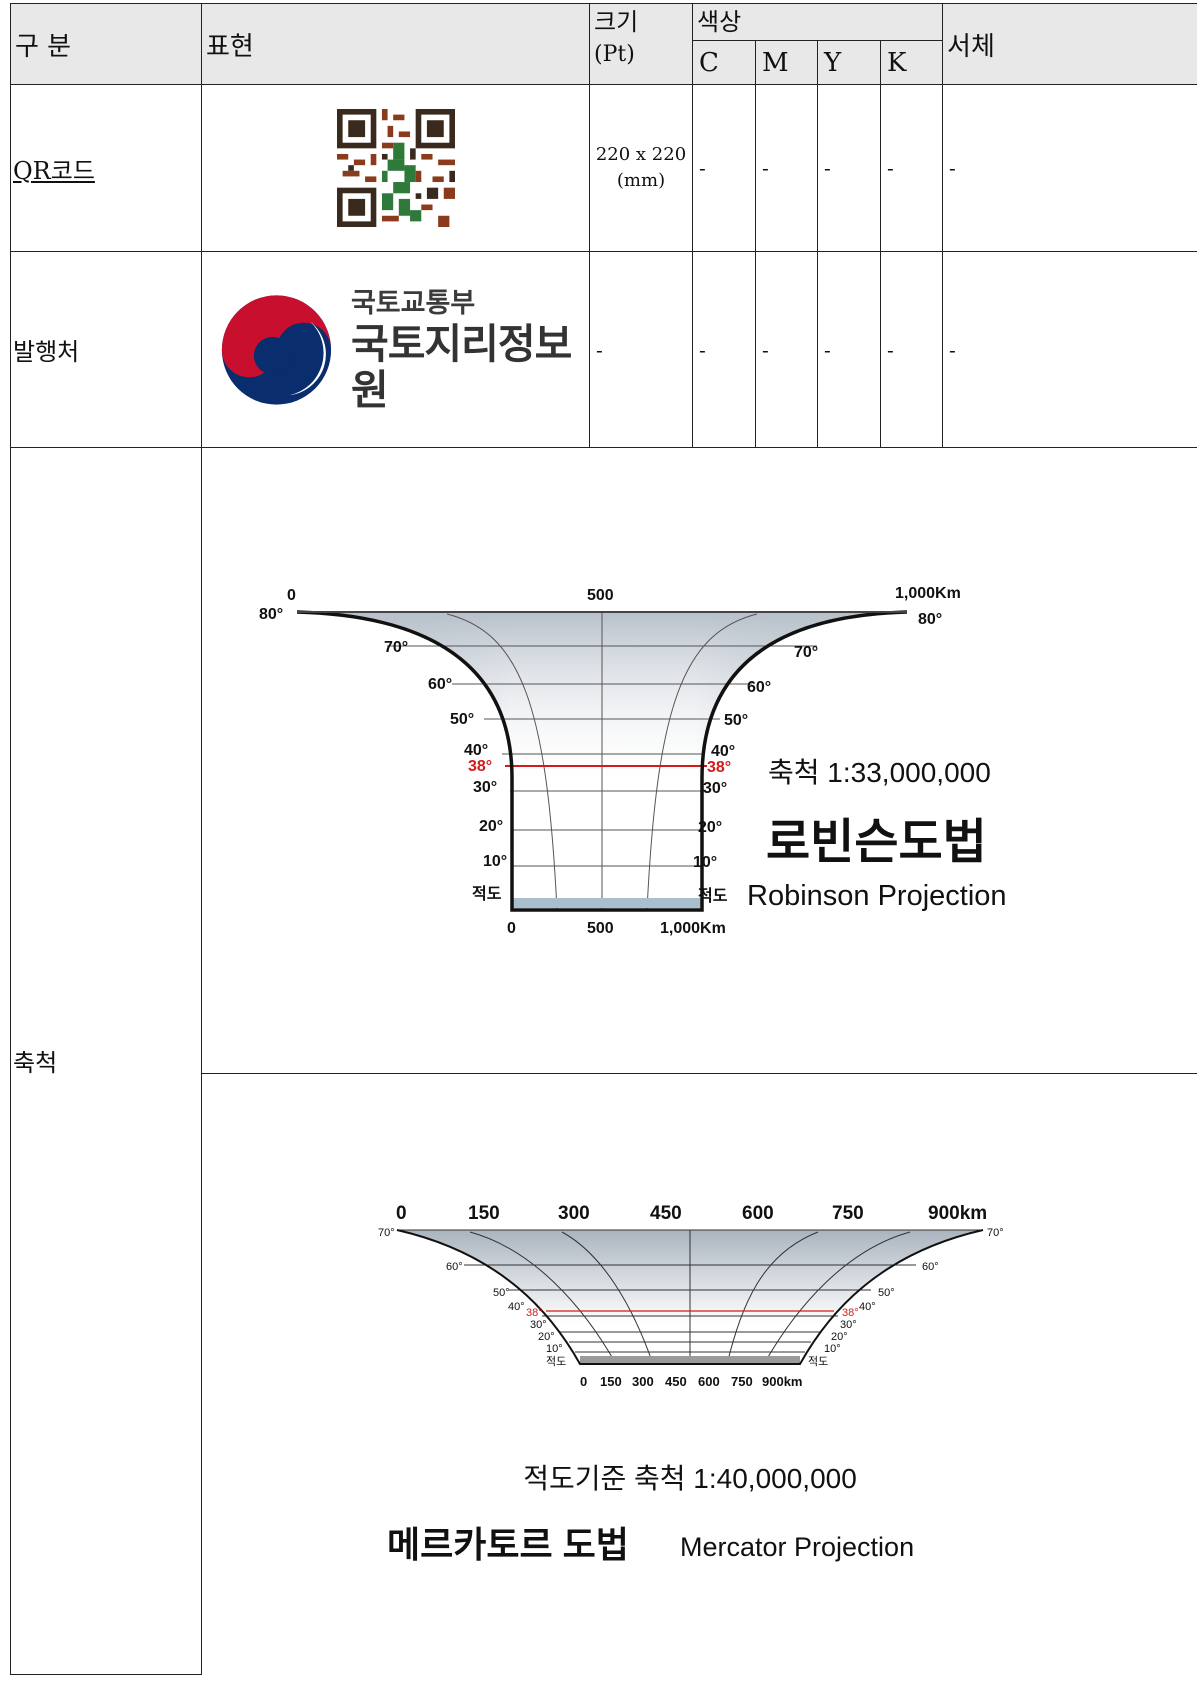 The image size is (1197, 1698). I want to click on robinson-lat-left-50: 50°, so click(462, 719).